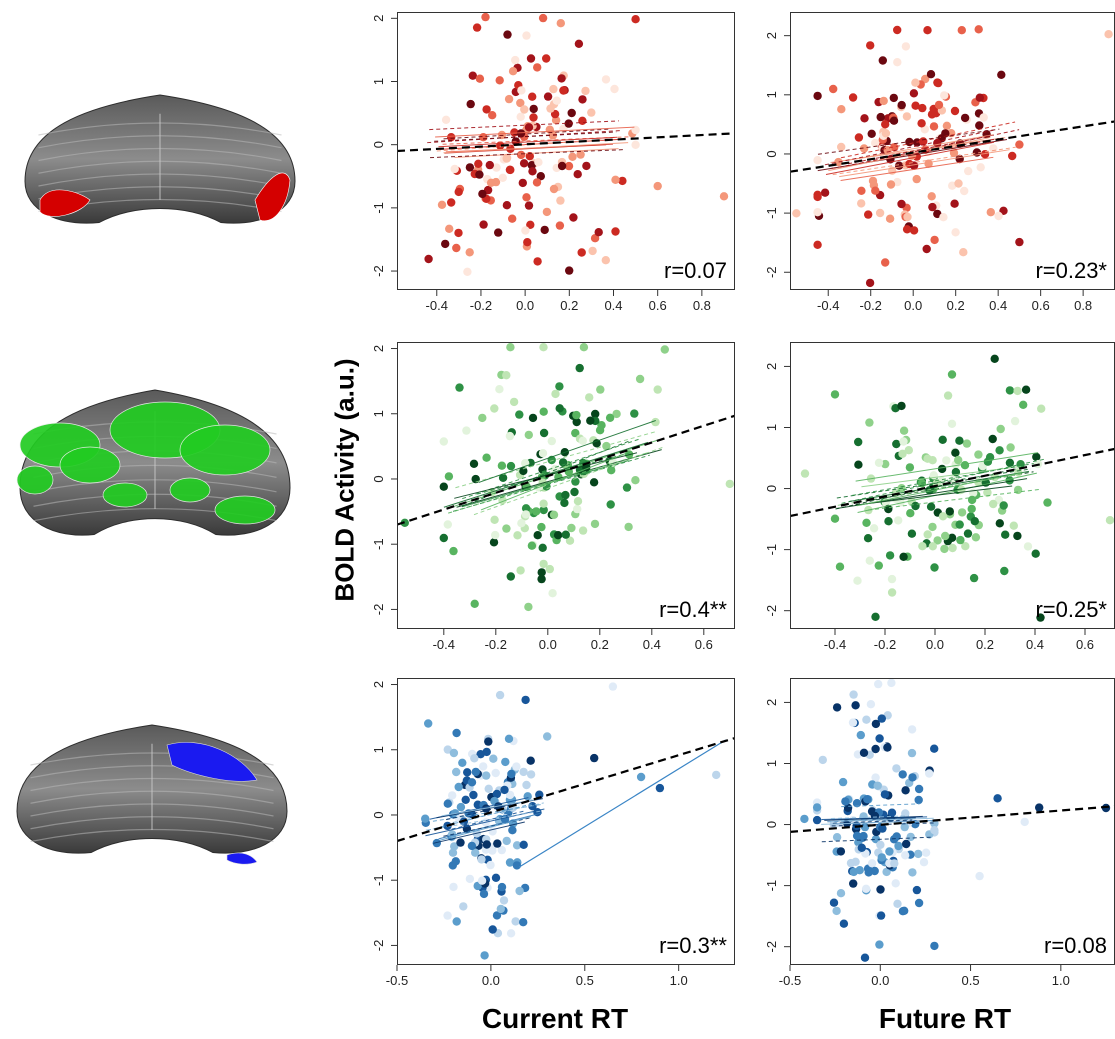  Describe the element at coordinates (695, 270) in the screenshot. I see `correlation-label: r=0.07` at that location.